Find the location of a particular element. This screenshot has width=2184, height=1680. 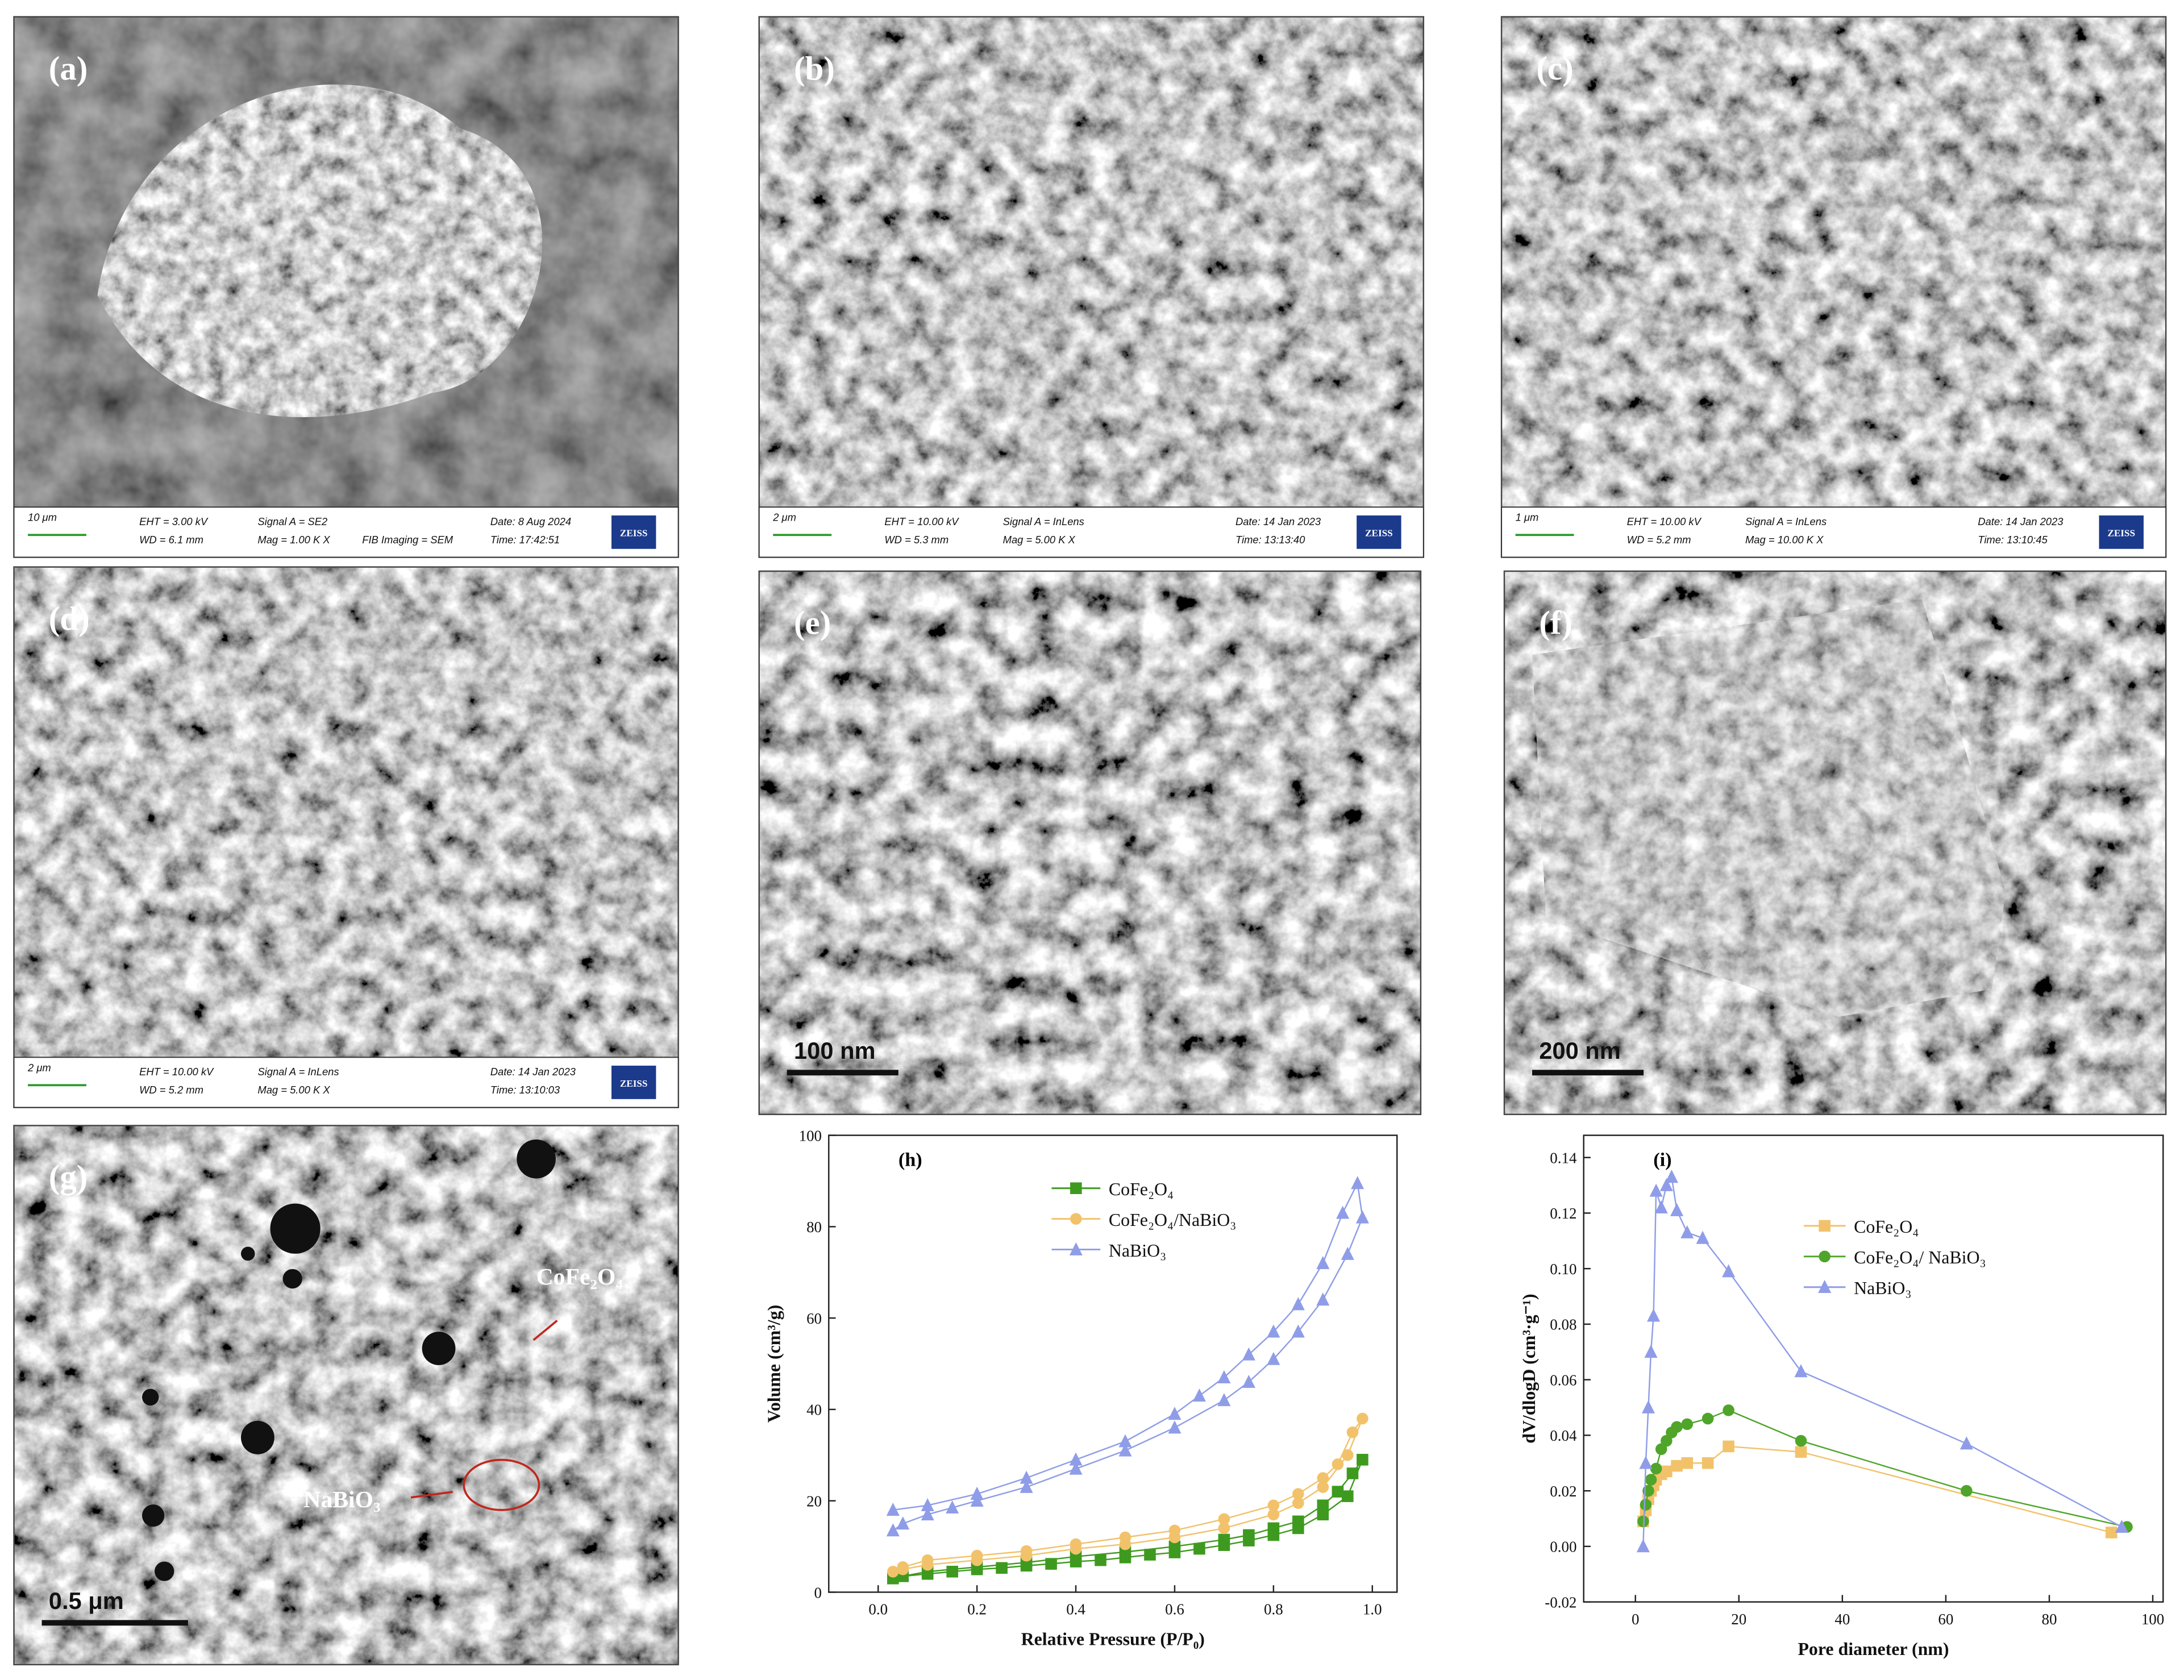

x-tick-label: 0.8 is located at coordinates (1273, 1609).